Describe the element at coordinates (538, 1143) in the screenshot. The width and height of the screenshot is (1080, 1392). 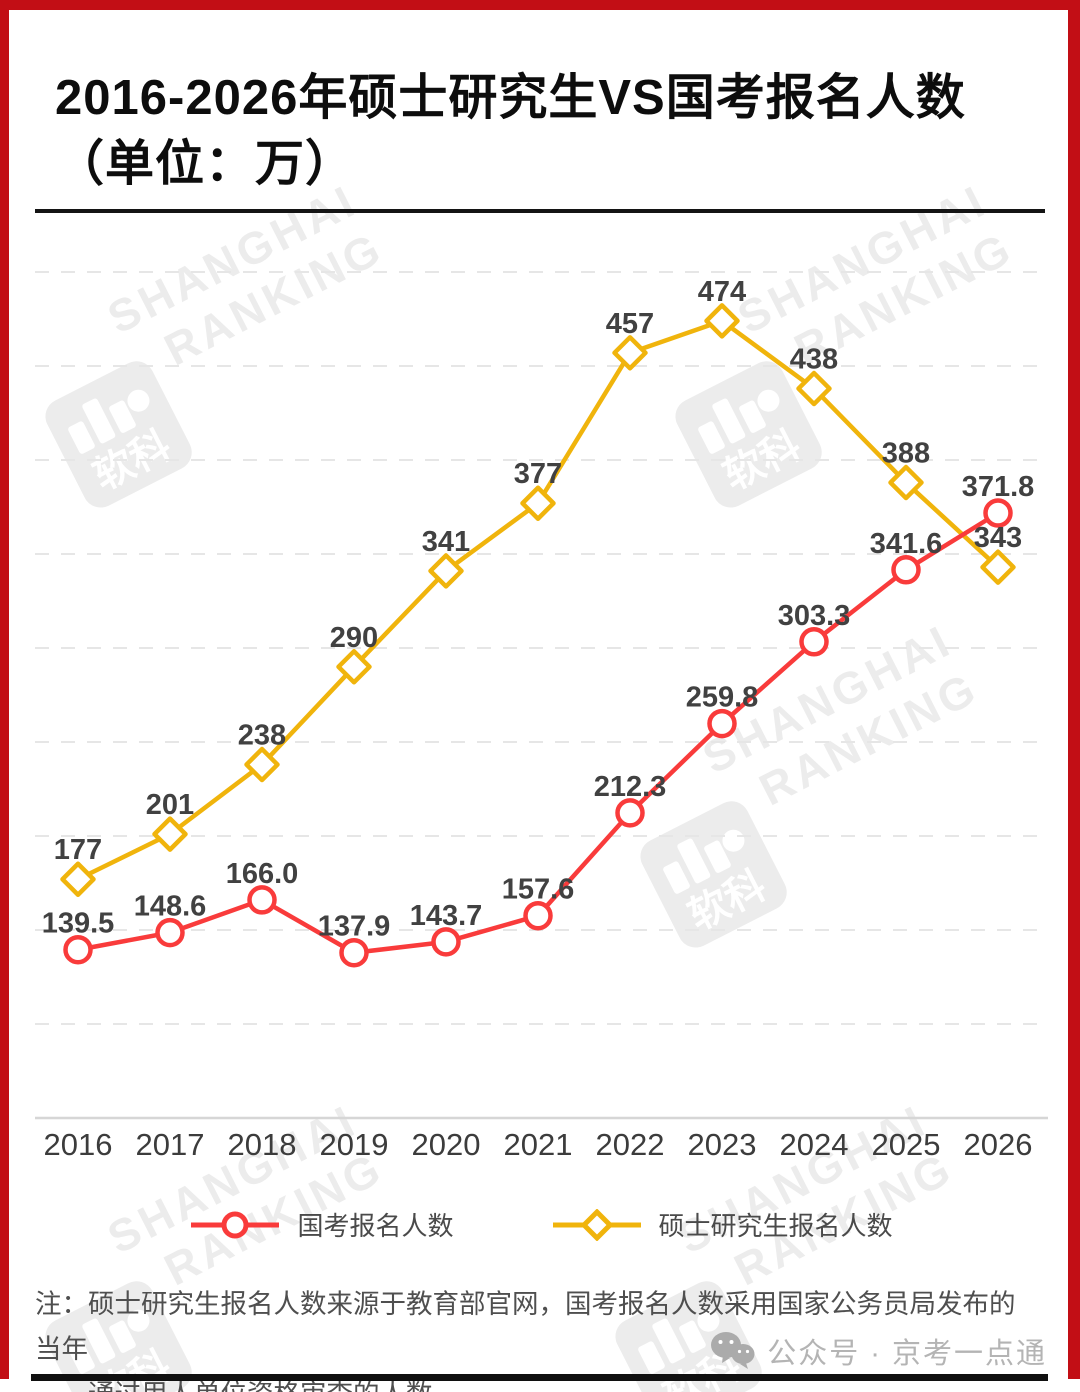
I see `x-axis-label-2021: 2021` at that location.